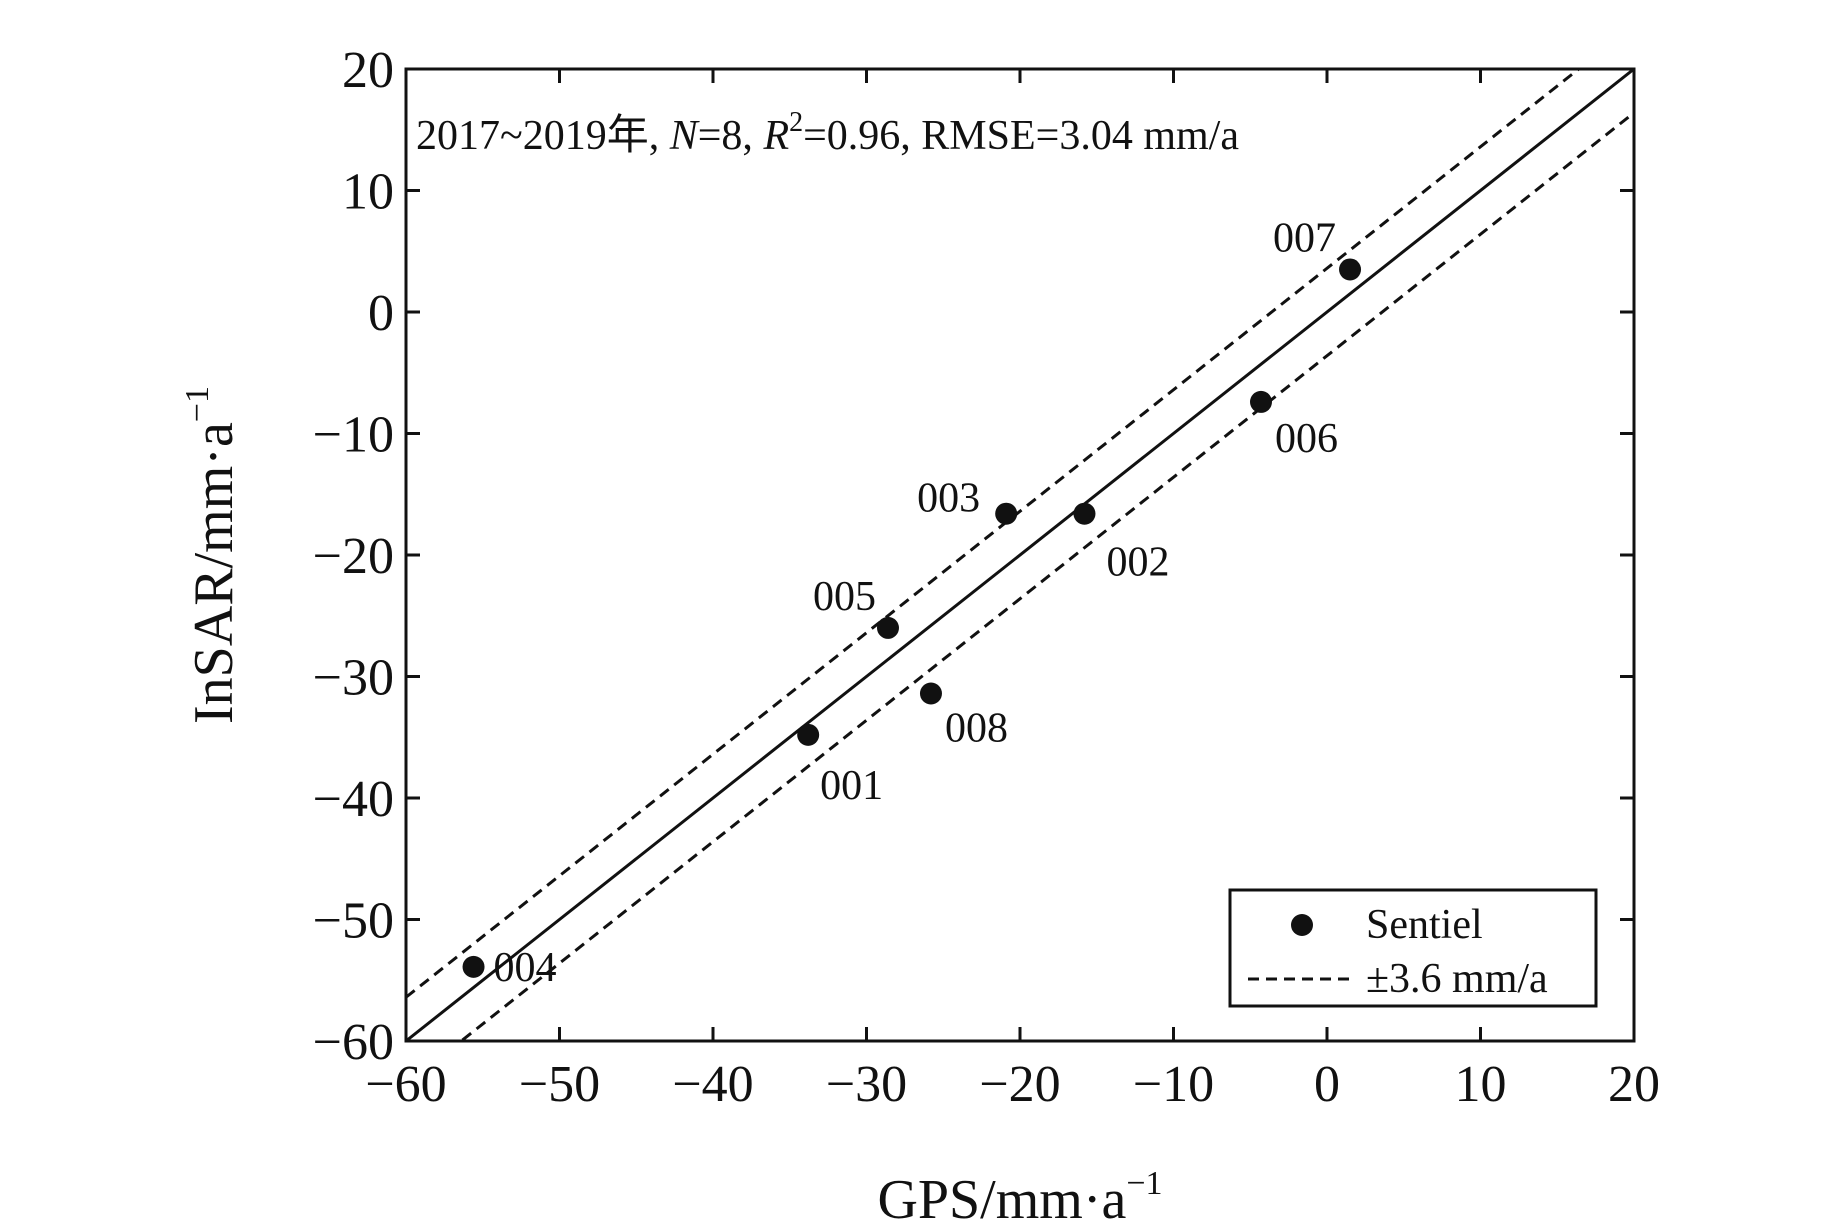 The image size is (1843, 1228). I want to click on point-label-006: 006, so click(1306, 439).